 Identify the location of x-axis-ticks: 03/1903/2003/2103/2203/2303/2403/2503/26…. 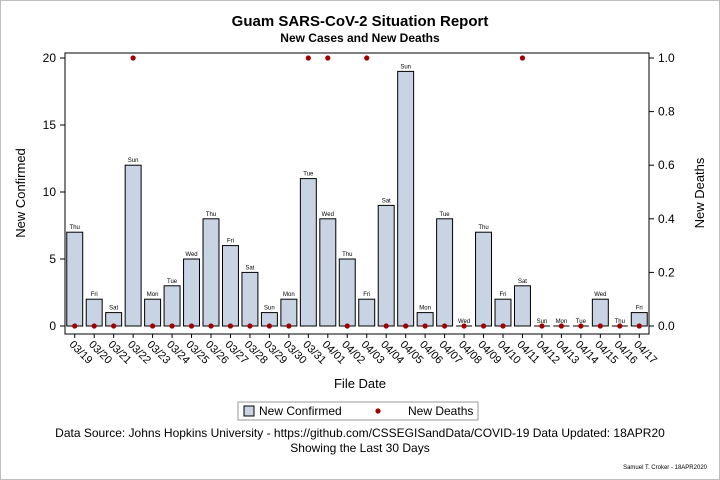
(363, 350).